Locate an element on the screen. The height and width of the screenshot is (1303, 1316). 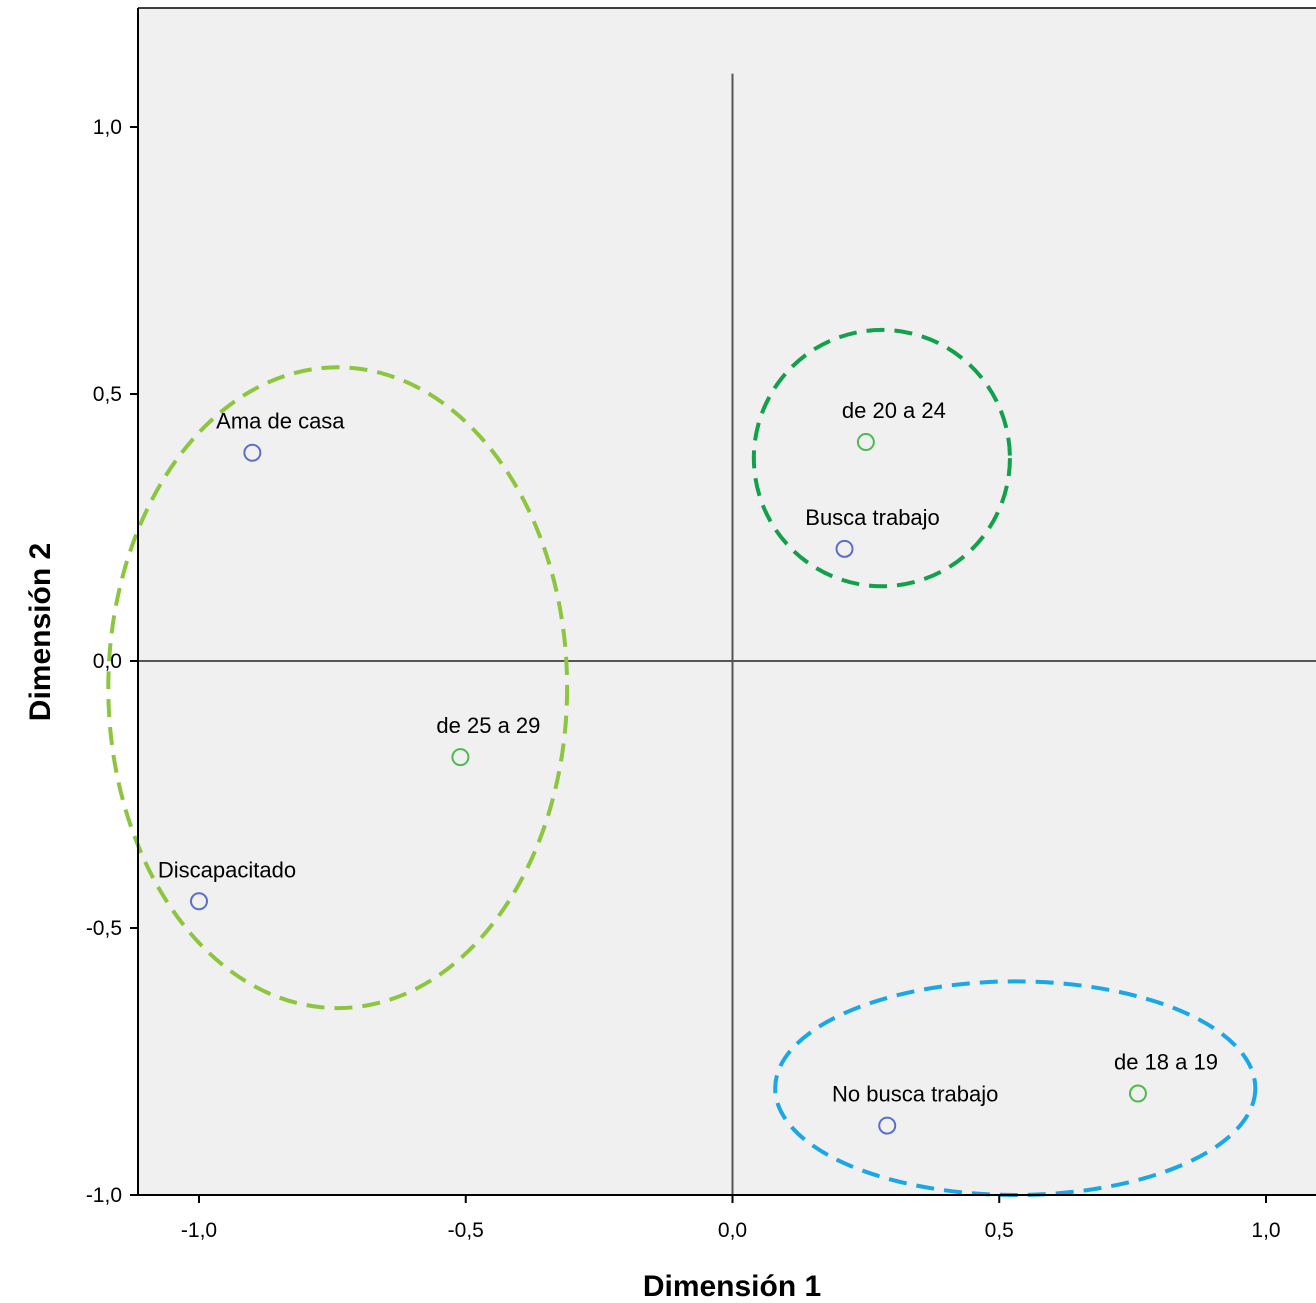
y-axis-ticks: -1,0 -0,5 0,0 0,5 1,0 is located at coordinates (112, 661).